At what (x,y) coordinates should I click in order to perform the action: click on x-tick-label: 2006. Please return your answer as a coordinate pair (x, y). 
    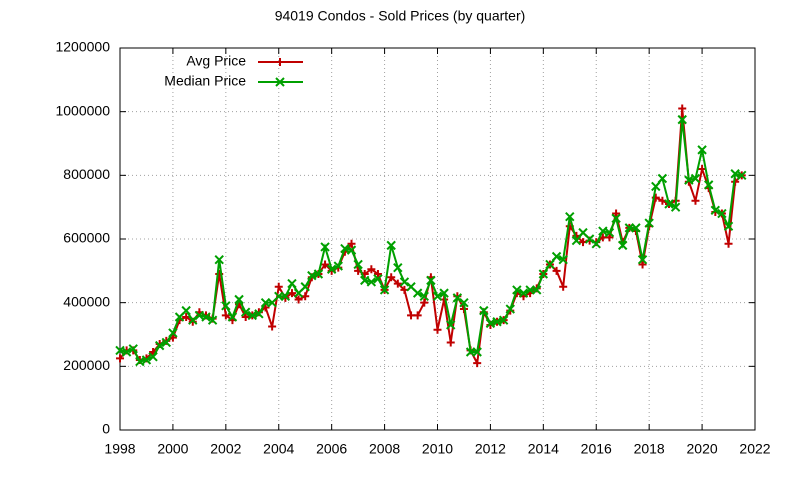
    Looking at the image, I should click on (331, 449).